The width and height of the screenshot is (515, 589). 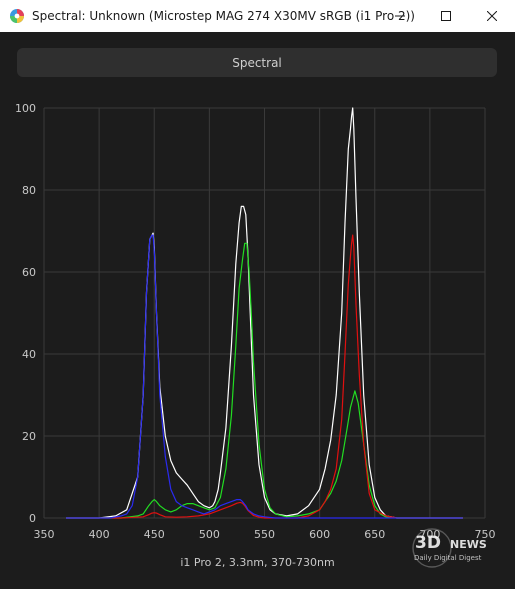 I want to click on y-tick-label: 0, so click(x=32, y=518).